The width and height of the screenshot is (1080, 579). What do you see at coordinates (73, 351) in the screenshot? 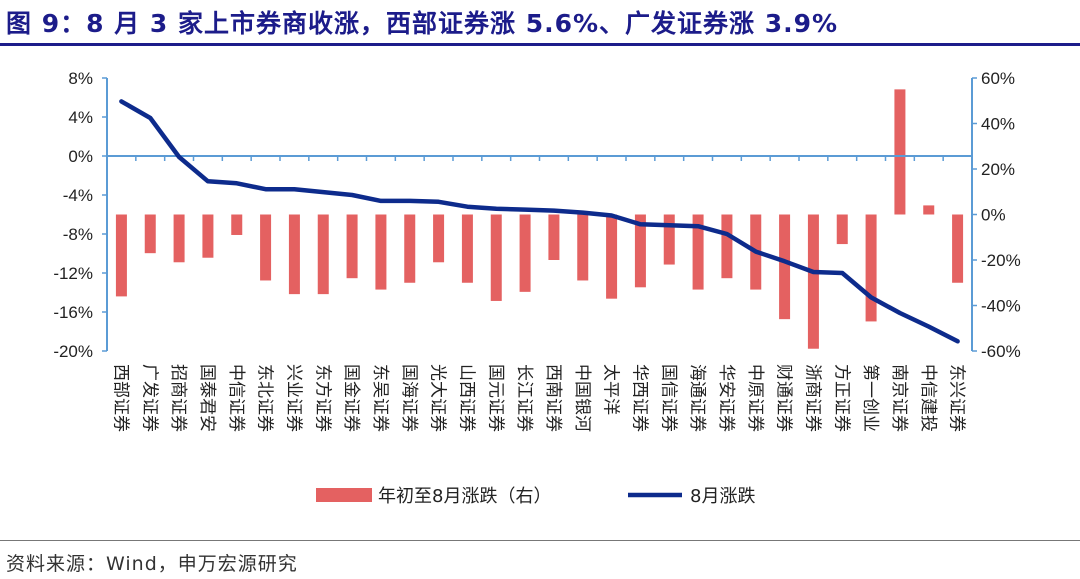
I see `left-tick-label: -20%` at bounding box center [73, 351].